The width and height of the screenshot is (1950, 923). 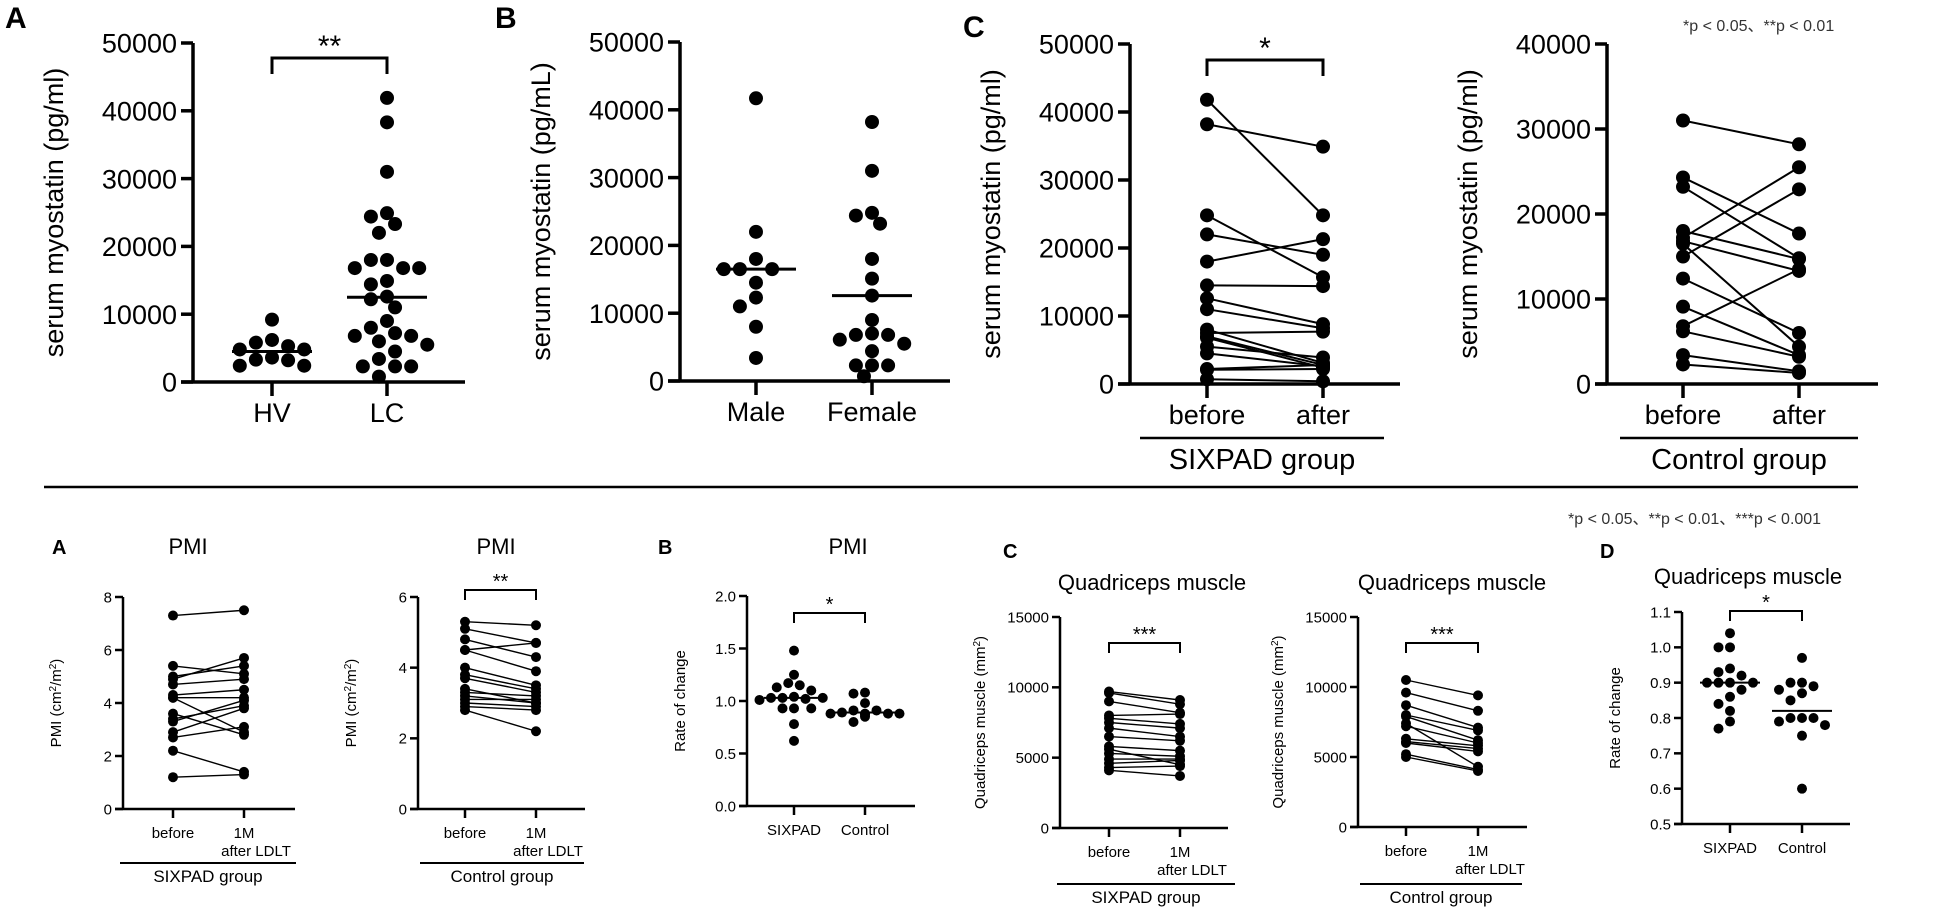 I want to click on significance-stars: ***, so click(x=1145, y=635).